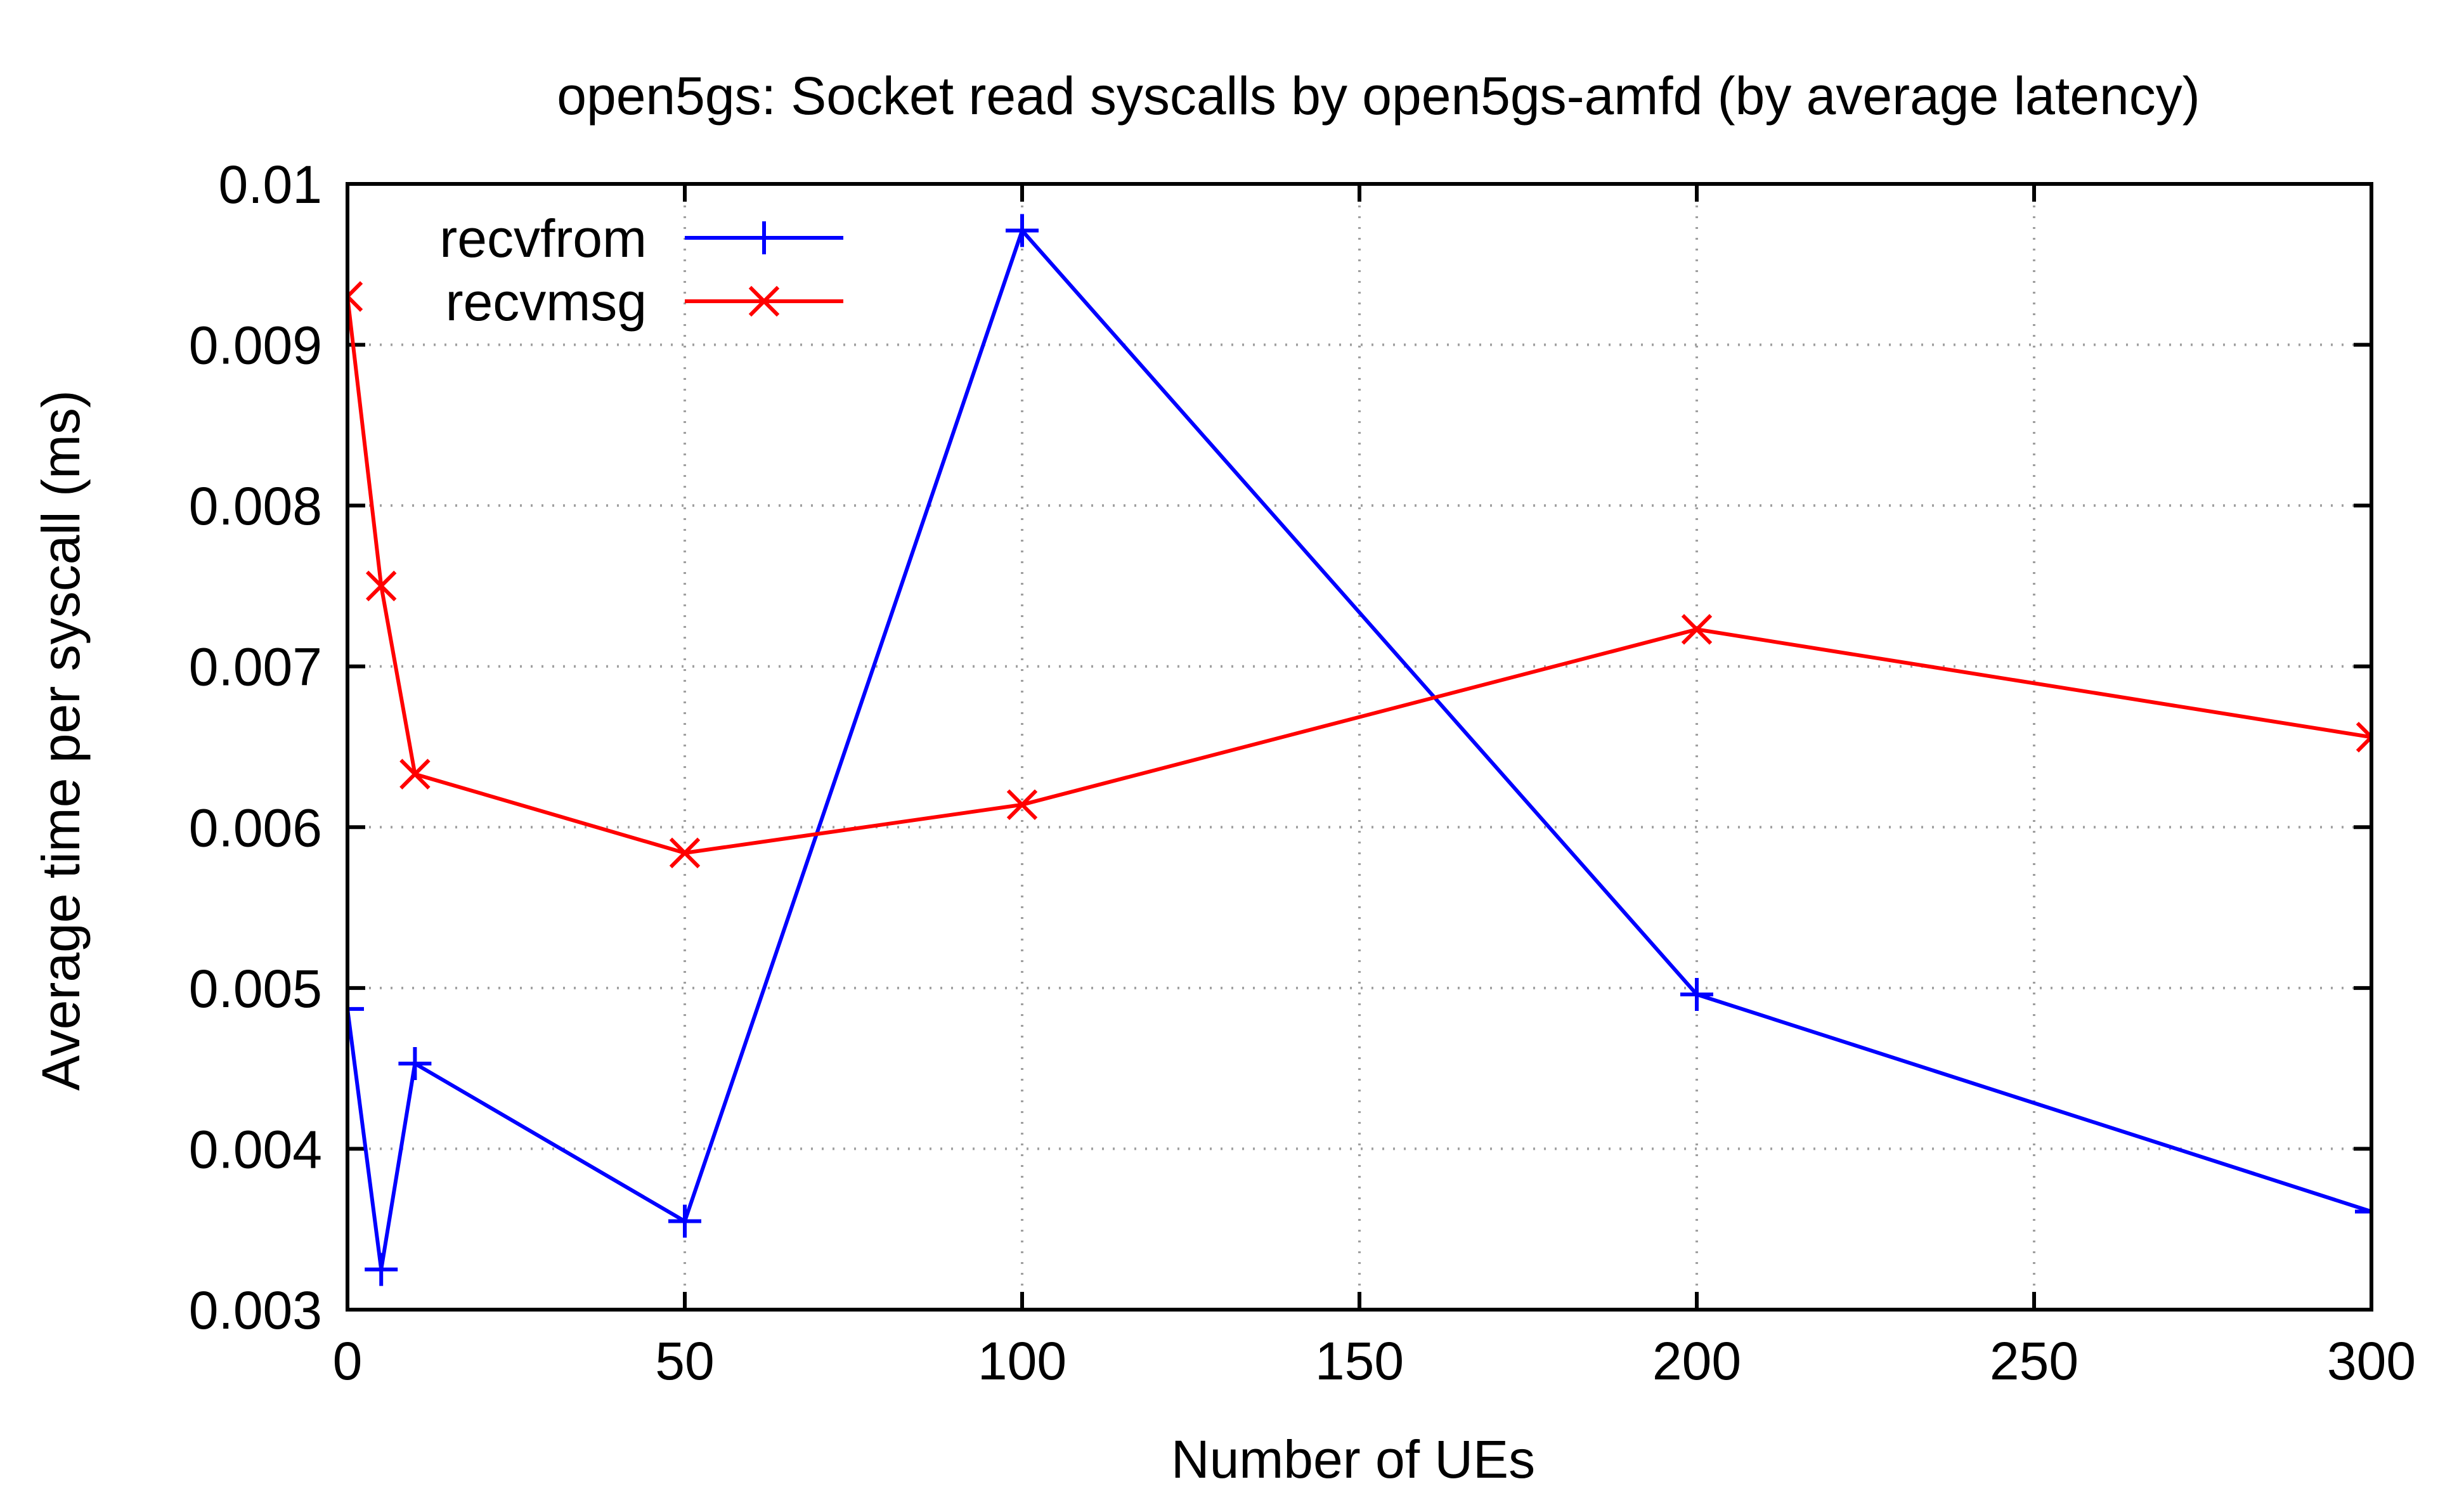 This screenshot has height=1498, width=2464. What do you see at coordinates (255, 1149) in the screenshot?
I see `y-tick-label: 0.004` at bounding box center [255, 1149].